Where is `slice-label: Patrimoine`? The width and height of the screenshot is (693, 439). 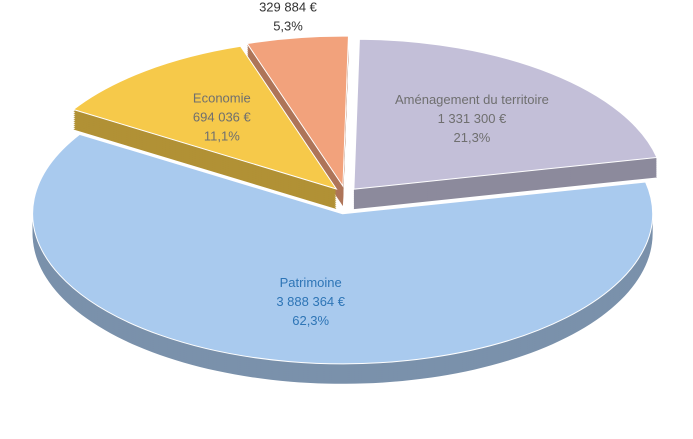 slice-label: Patrimoine is located at coordinates (311, 282).